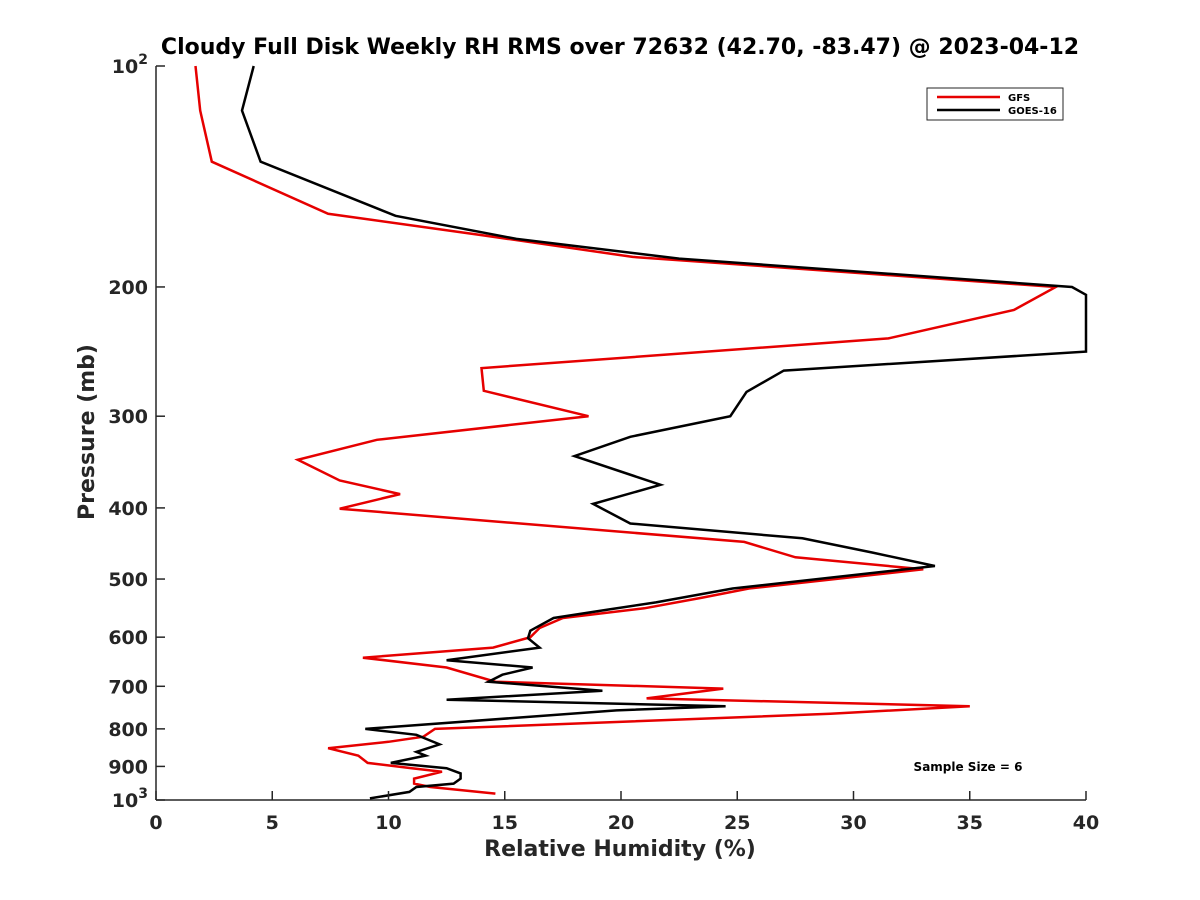 Image resolution: width=1200 pixels, height=900 pixels. What do you see at coordinates (130, 65) in the screenshot?
I see `y-tick-label: 10²` at bounding box center [130, 65].